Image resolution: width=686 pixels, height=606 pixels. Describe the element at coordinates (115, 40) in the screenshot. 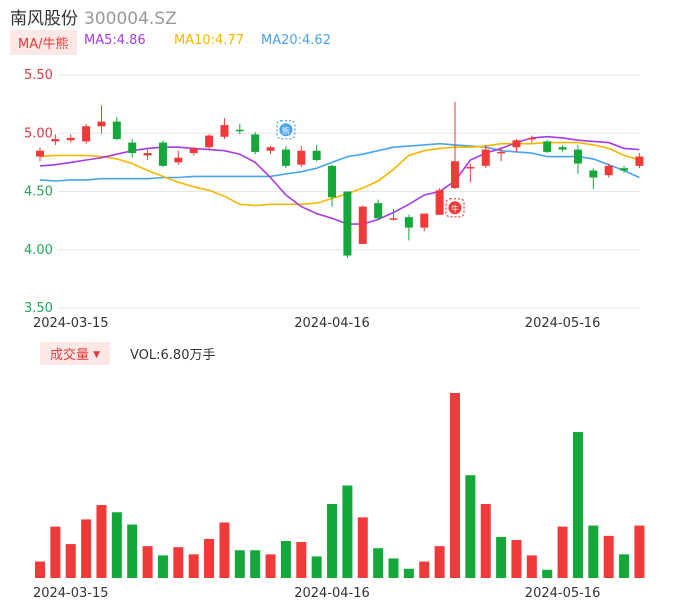

I see `ma5-value: MA5:4.86` at that location.